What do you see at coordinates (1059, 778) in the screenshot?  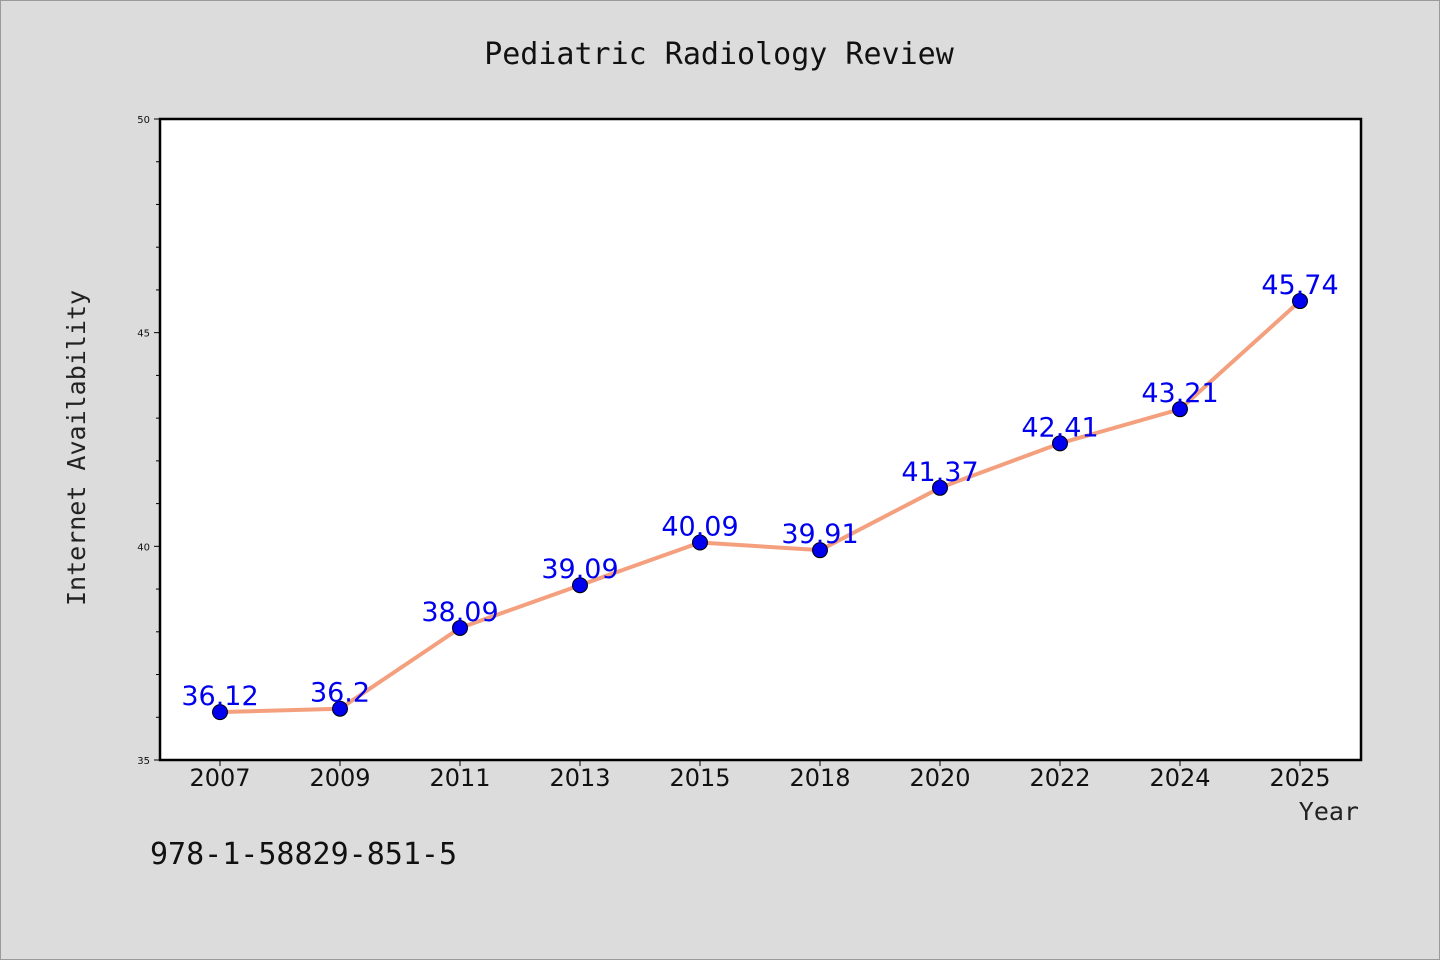 I see `x-tick-label: 2022` at bounding box center [1059, 778].